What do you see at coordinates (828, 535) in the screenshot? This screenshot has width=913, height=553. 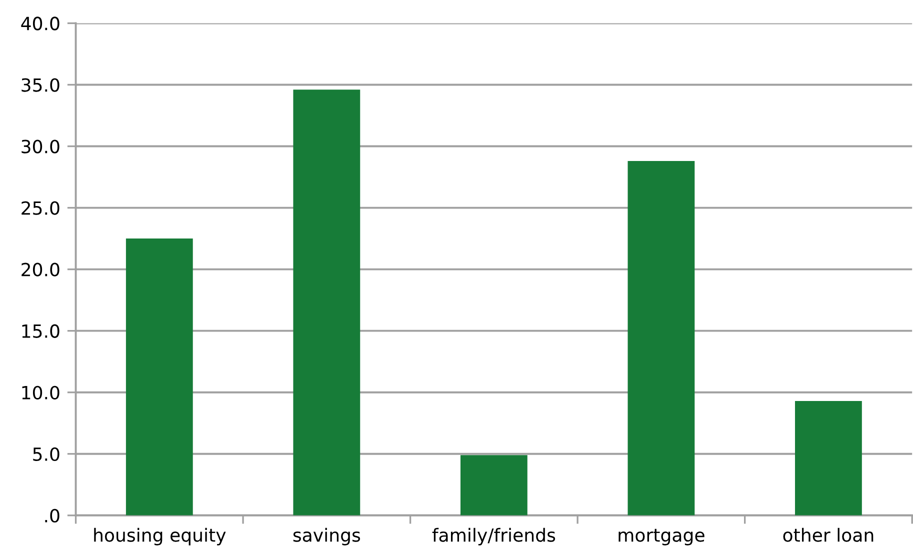 I see `x-tick-label: other loan` at bounding box center [828, 535].